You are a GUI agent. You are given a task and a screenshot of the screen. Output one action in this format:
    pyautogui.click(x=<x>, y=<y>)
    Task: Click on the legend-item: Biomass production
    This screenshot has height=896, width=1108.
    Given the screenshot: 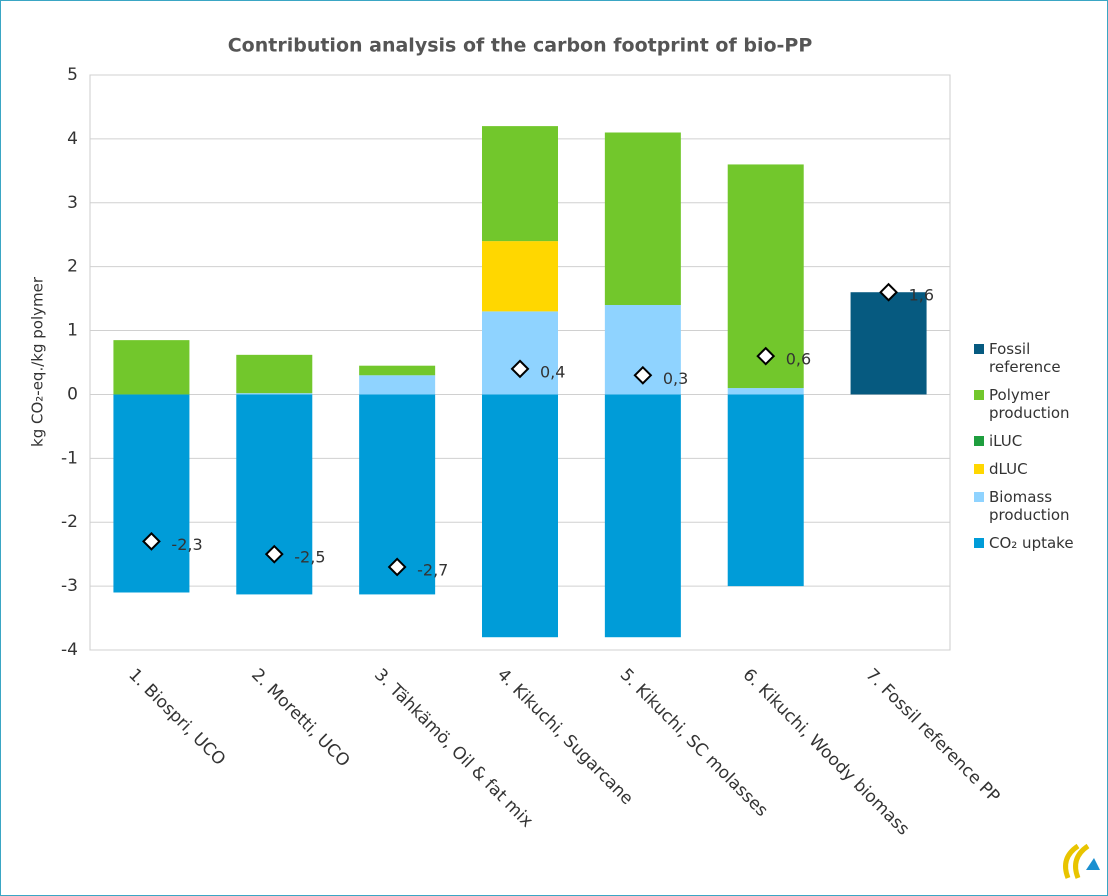 What is the action you would take?
    pyautogui.click(x=1039, y=506)
    